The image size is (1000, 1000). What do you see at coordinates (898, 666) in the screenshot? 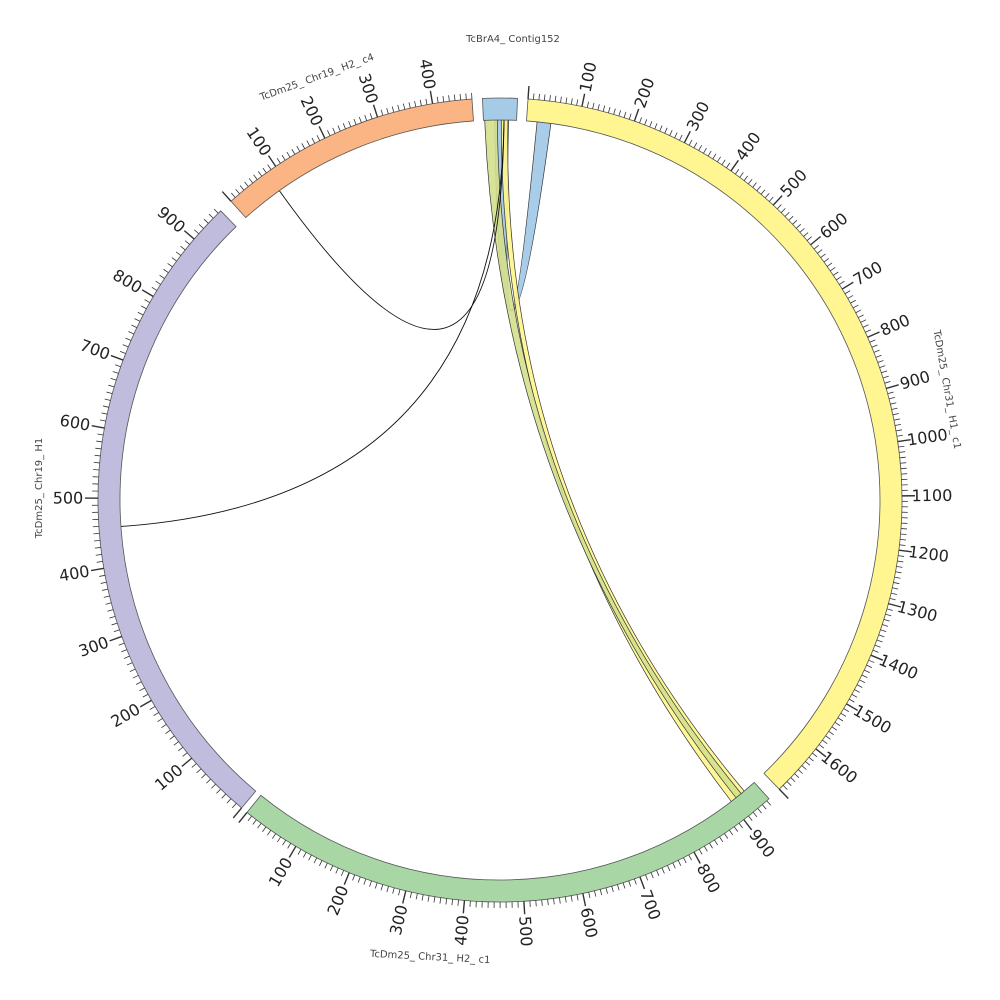
I see `tick-label: 1400` at bounding box center [898, 666].